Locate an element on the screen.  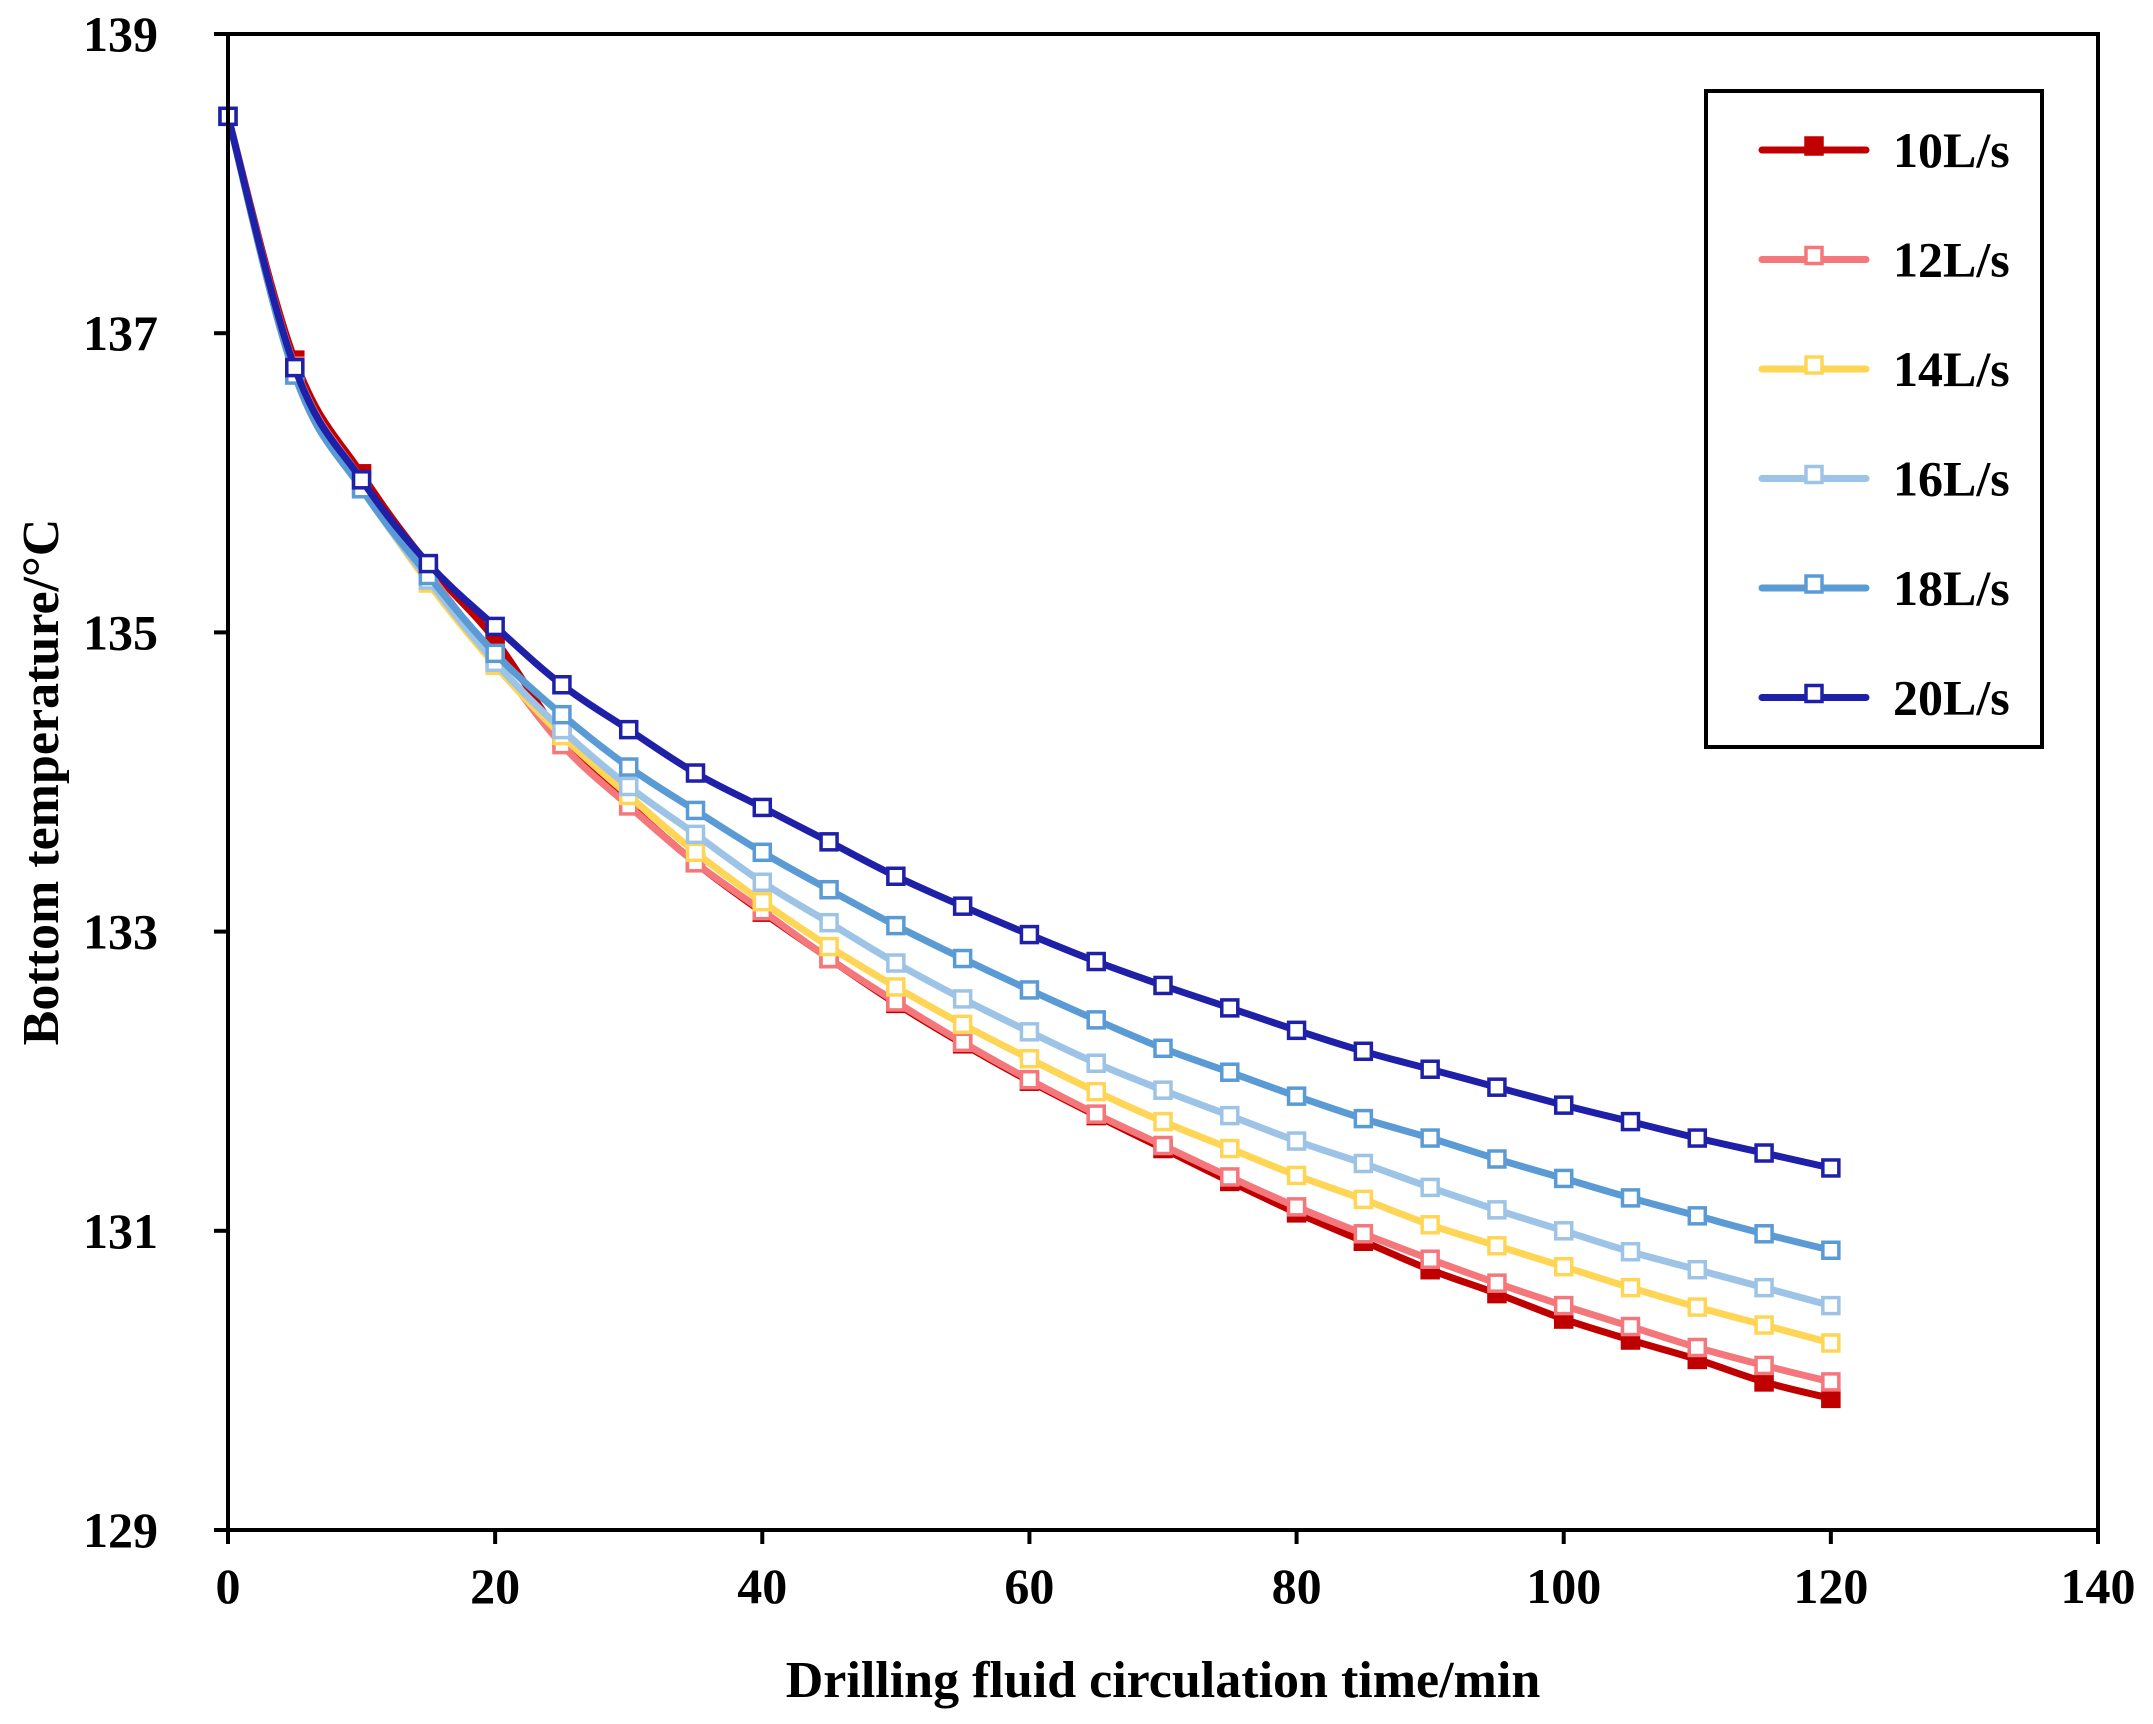
legend-label: 12L/s is located at coordinates (1951, 260).